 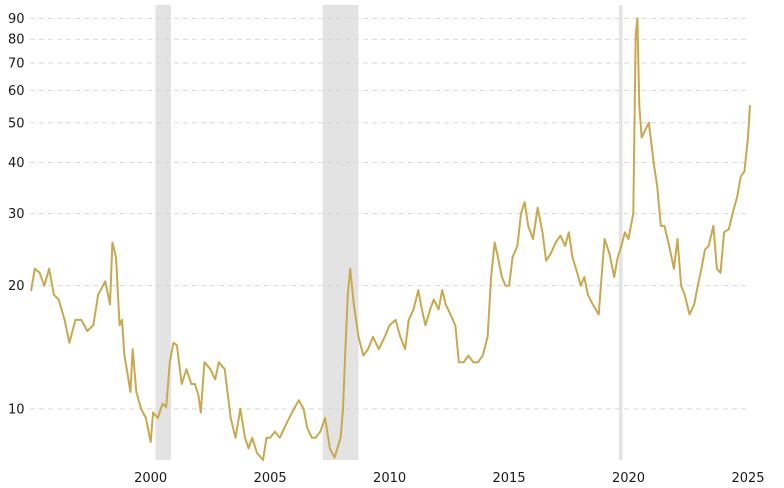 I want to click on y-tick-label-50: 50, so click(x=16, y=123).